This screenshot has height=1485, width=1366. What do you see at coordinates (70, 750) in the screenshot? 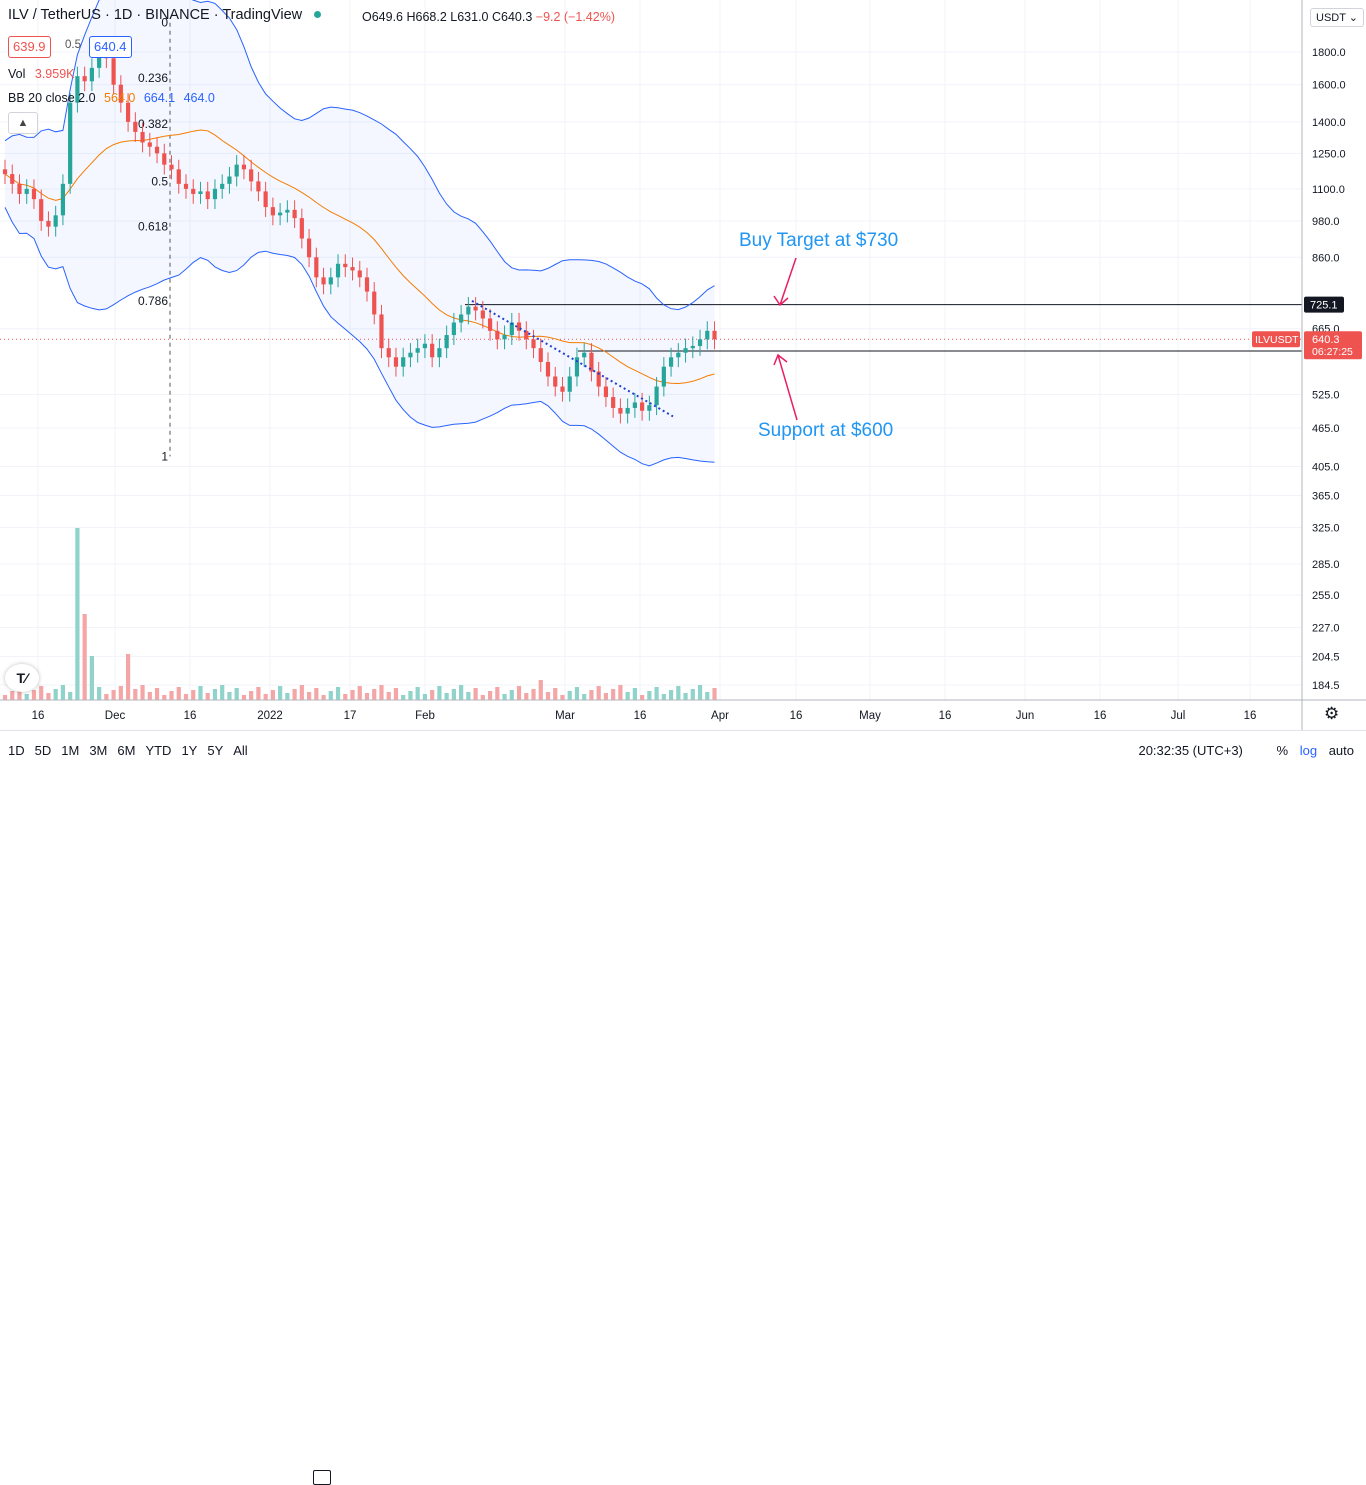
I see `range-button-1m: 1M` at bounding box center [70, 750].